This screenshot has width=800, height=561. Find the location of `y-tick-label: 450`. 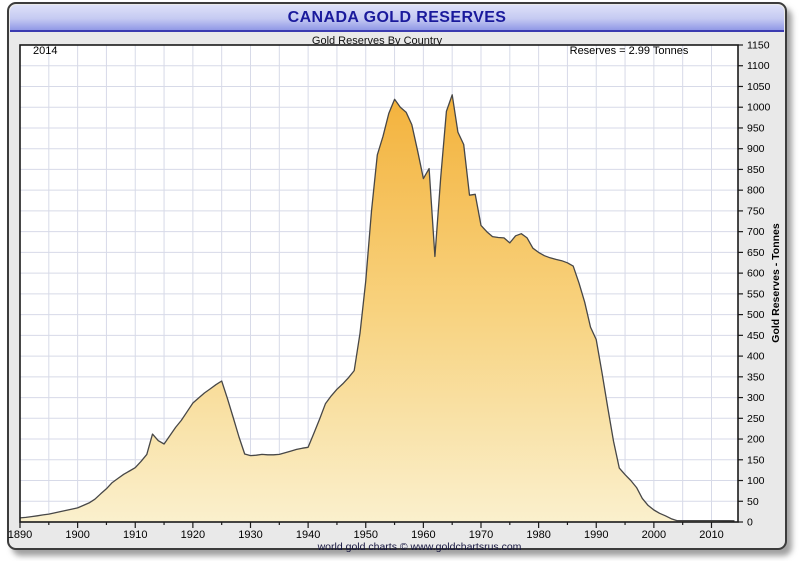

y-tick-label: 450 is located at coordinates (756, 336).